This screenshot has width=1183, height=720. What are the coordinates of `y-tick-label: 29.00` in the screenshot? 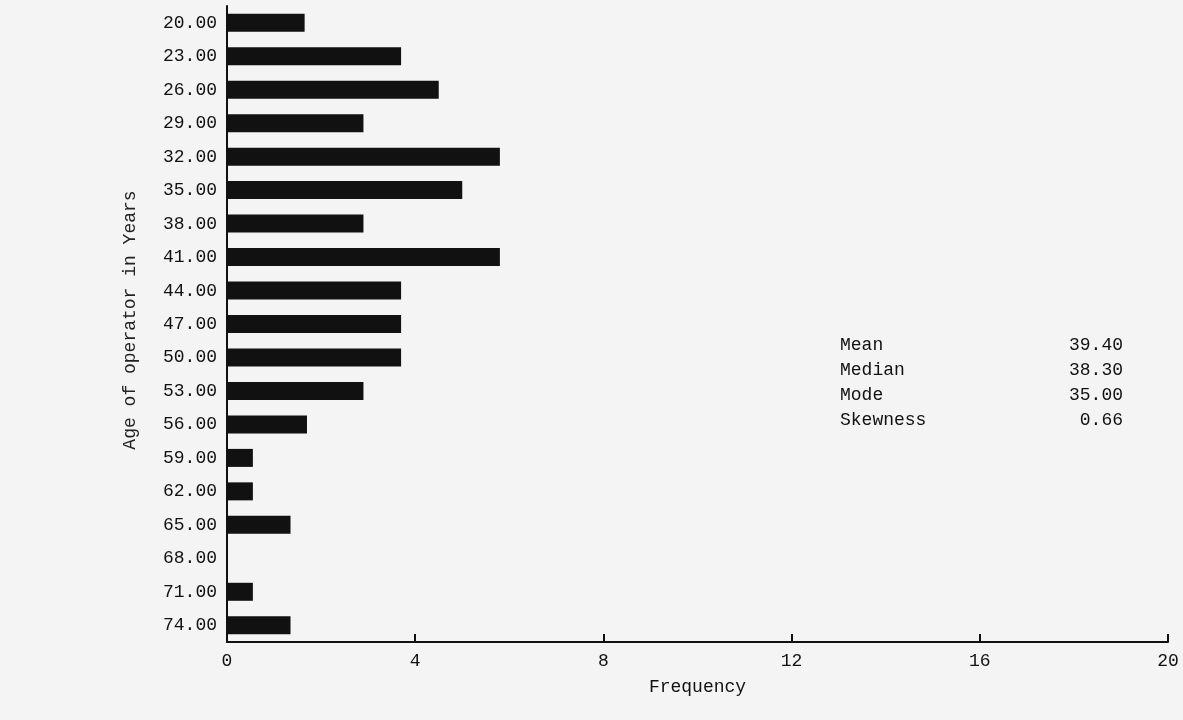 It's located at (189, 123).